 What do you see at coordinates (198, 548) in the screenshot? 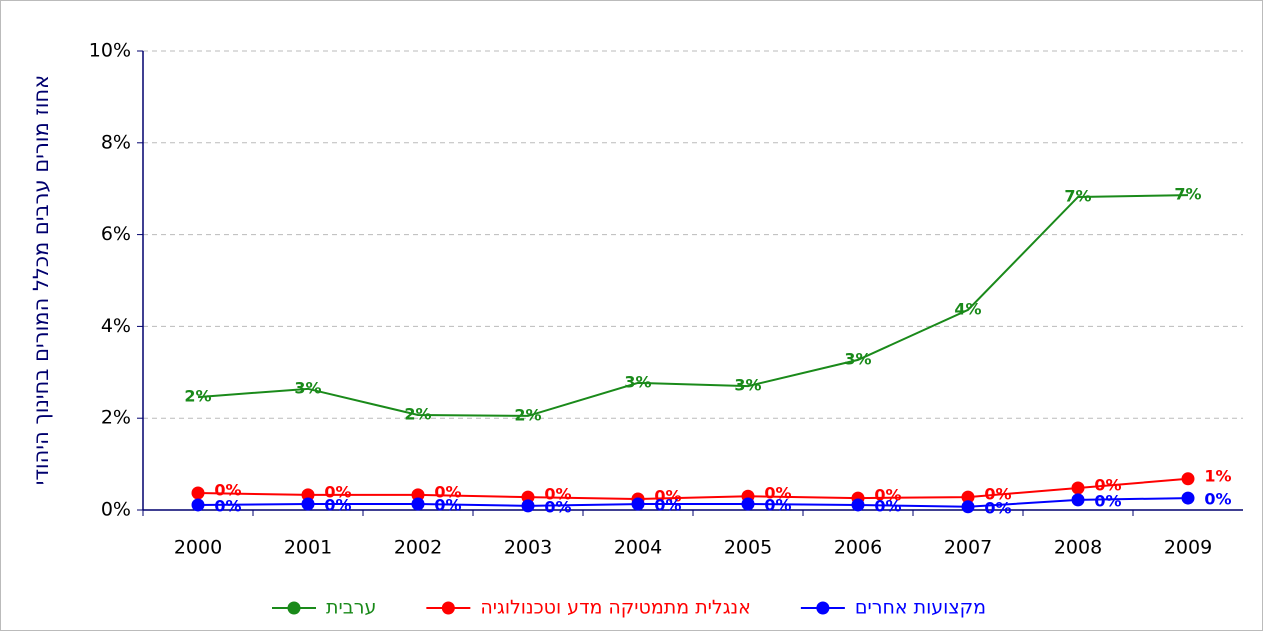
I see `x-tick-label: 2000` at bounding box center [198, 548].